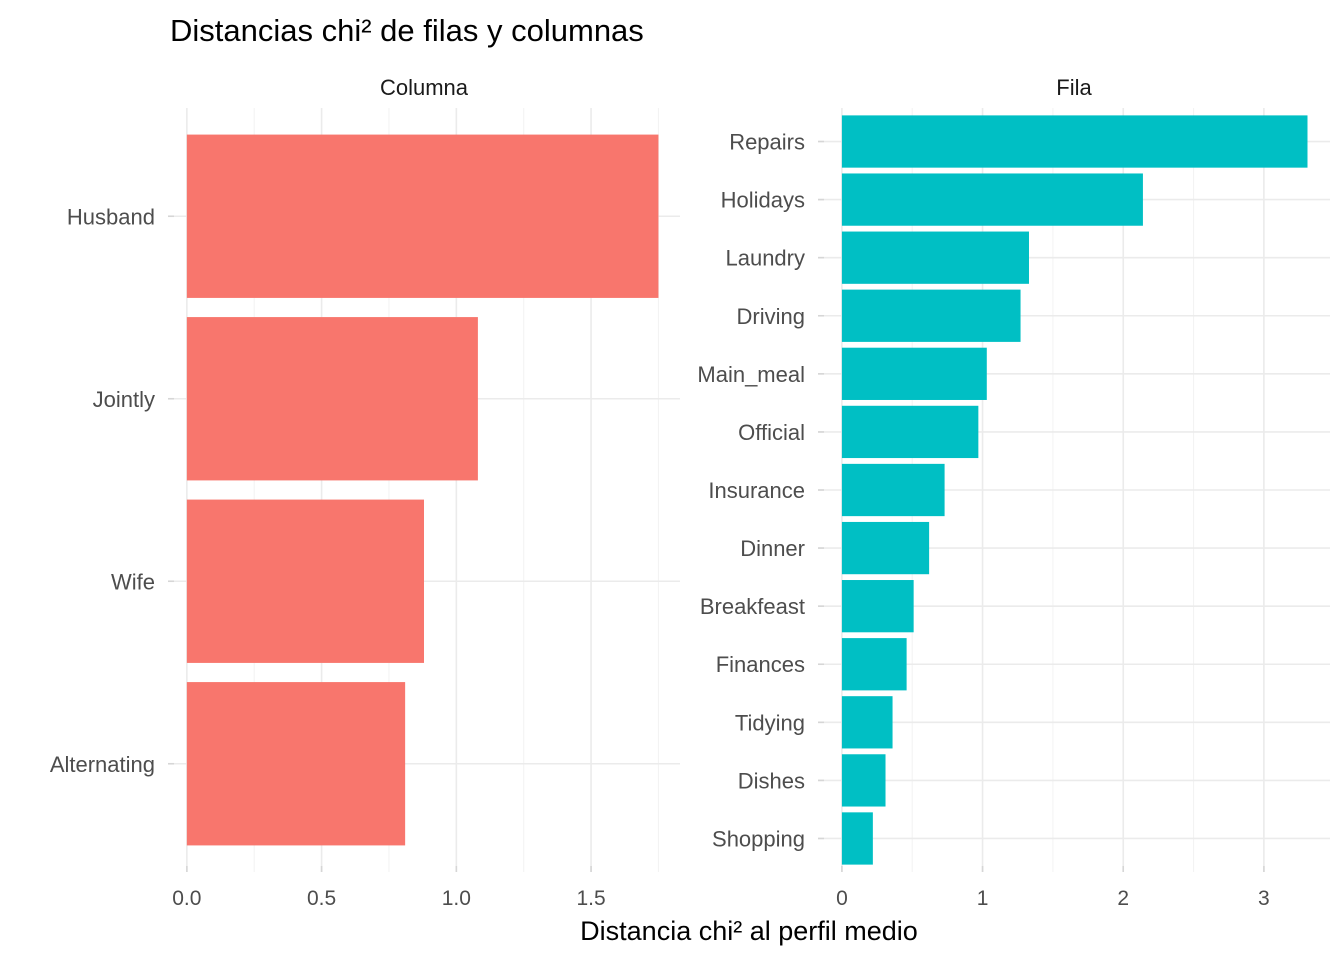 The height and width of the screenshot is (960, 1344). What do you see at coordinates (771, 780) in the screenshot?
I see `y-tick-label: Dishes` at bounding box center [771, 780].